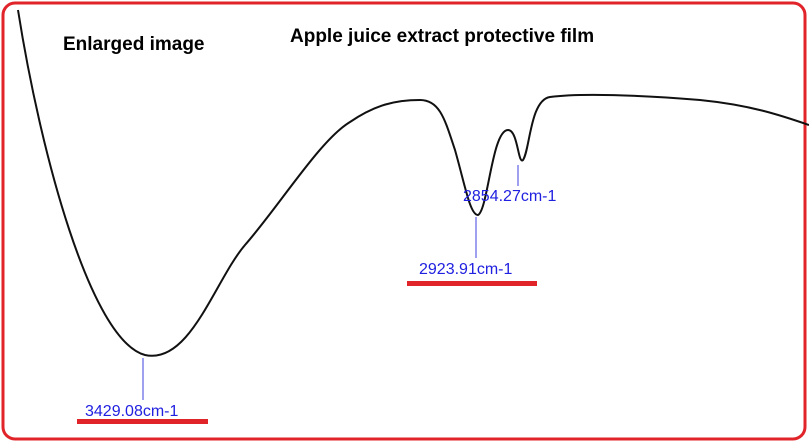 The image size is (809, 443). Describe the element at coordinates (131, 411) in the screenshot. I see `peak-label: 3429.08cm-1` at that location.